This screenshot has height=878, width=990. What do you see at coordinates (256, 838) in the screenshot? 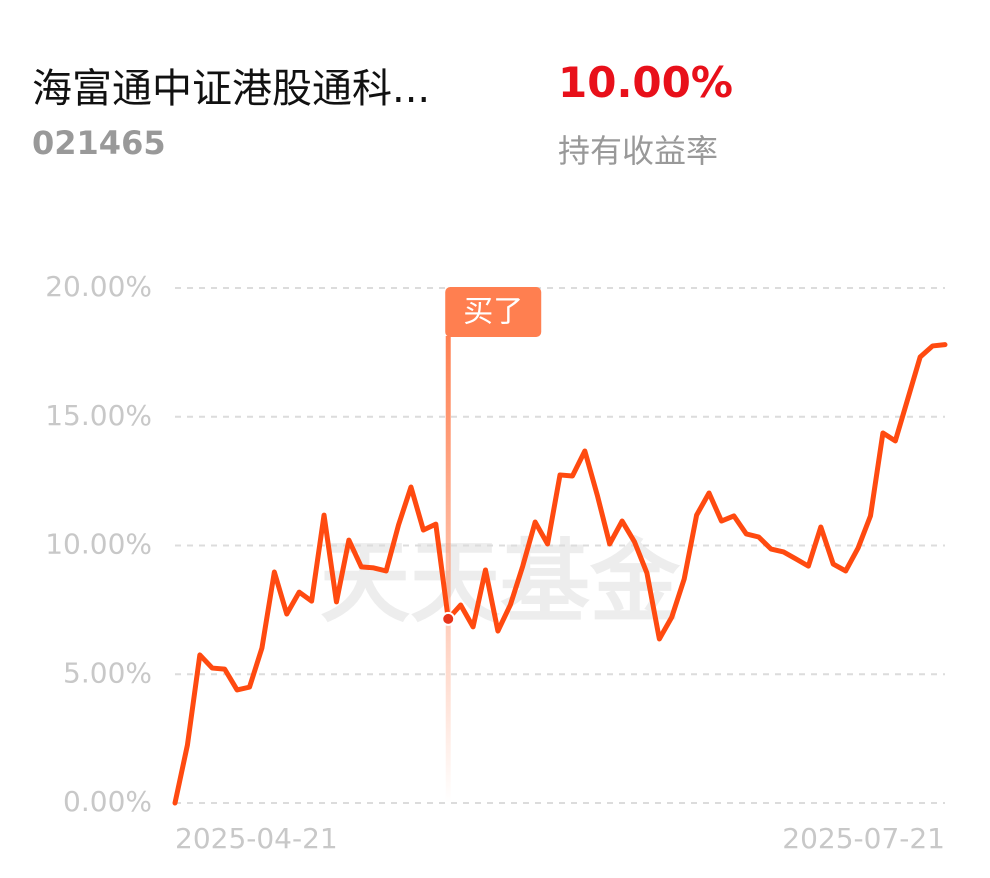
I see `x-tick-label: 2025-04-21` at bounding box center [256, 838].